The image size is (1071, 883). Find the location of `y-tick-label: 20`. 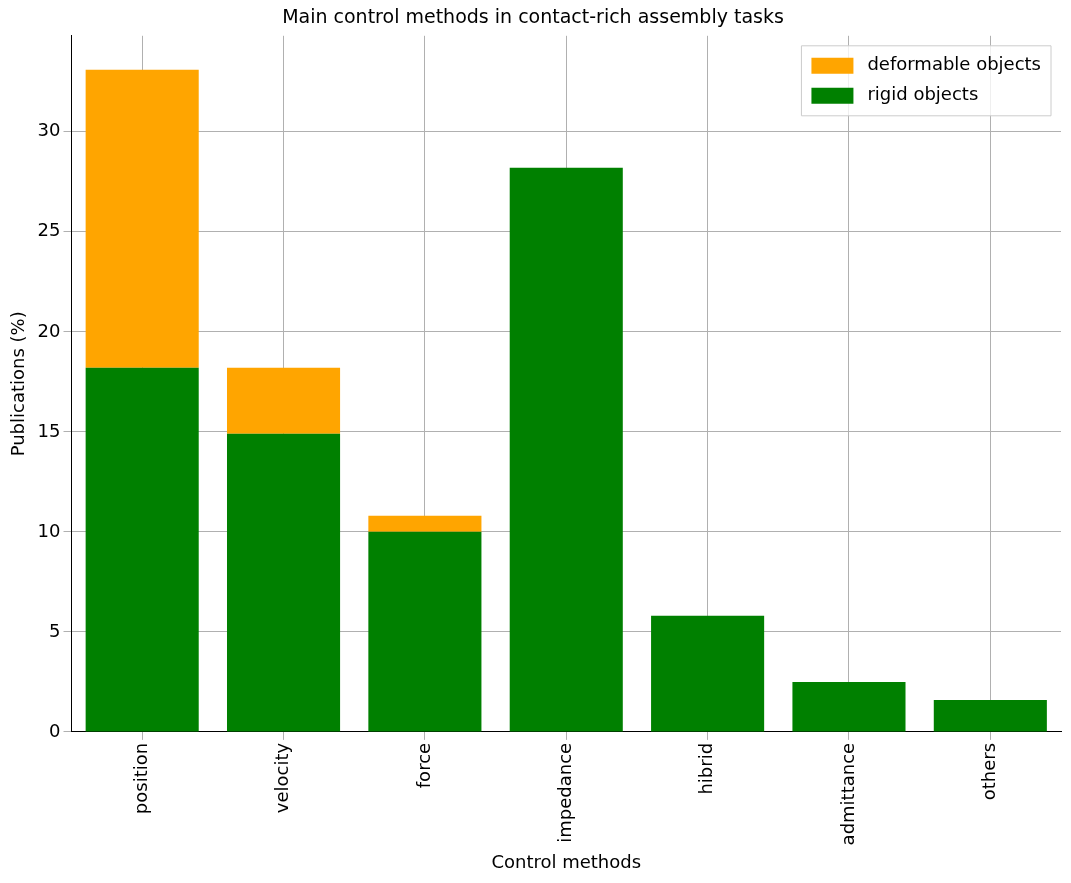

y-tick-label: 20 is located at coordinates (49, 330).